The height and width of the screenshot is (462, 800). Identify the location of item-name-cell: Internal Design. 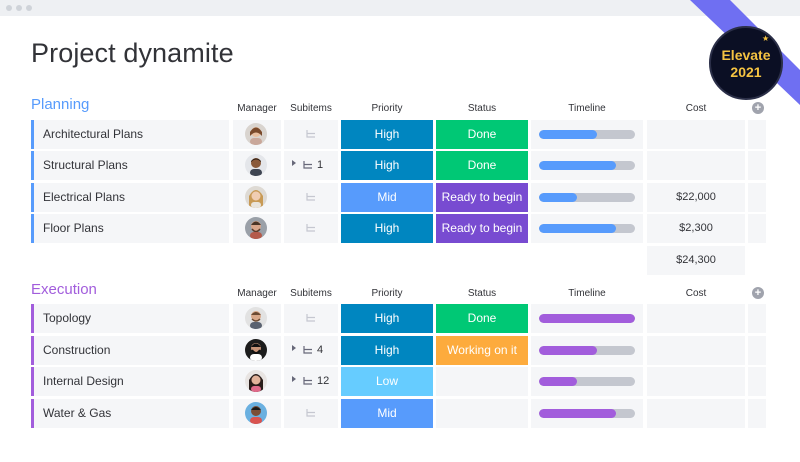
(130, 381).